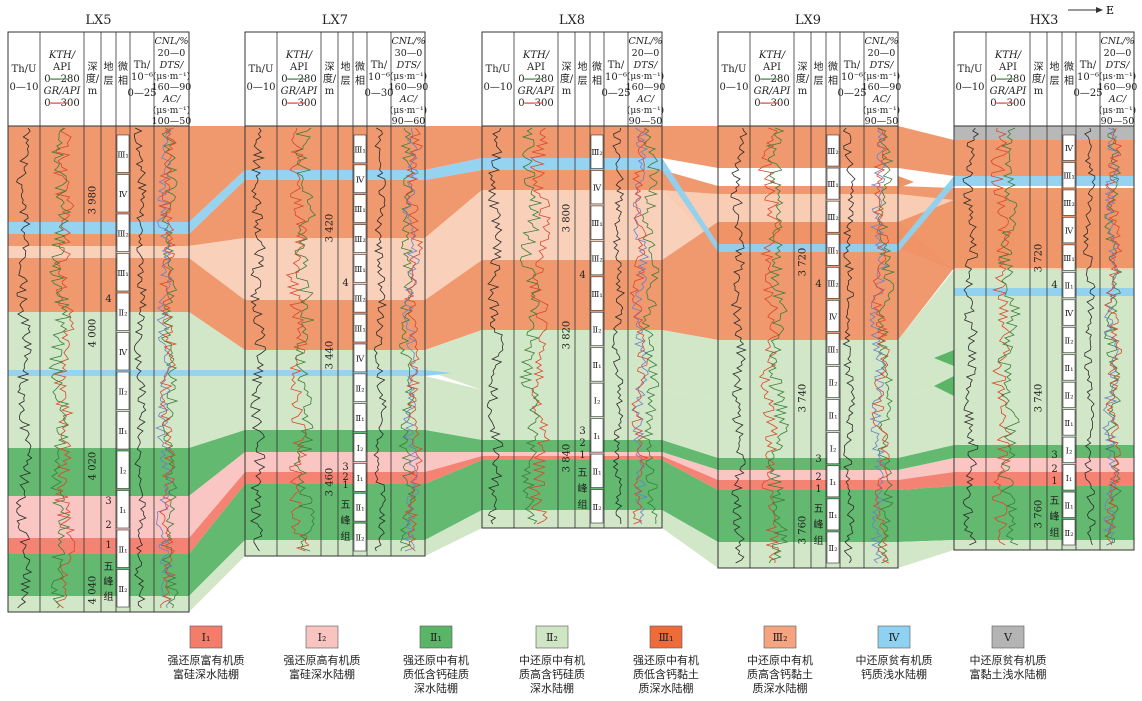 This screenshot has width=1142, height=701. Describe the element at coordinates (172, 121) in the screenshot. I see `ac-range: 100—50` at that location.